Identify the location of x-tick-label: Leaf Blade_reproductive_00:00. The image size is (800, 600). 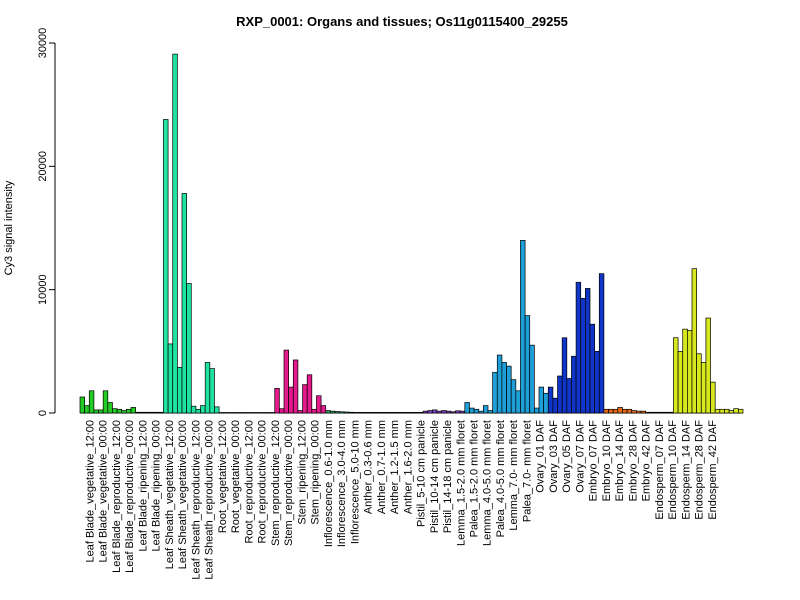
(130, 496).